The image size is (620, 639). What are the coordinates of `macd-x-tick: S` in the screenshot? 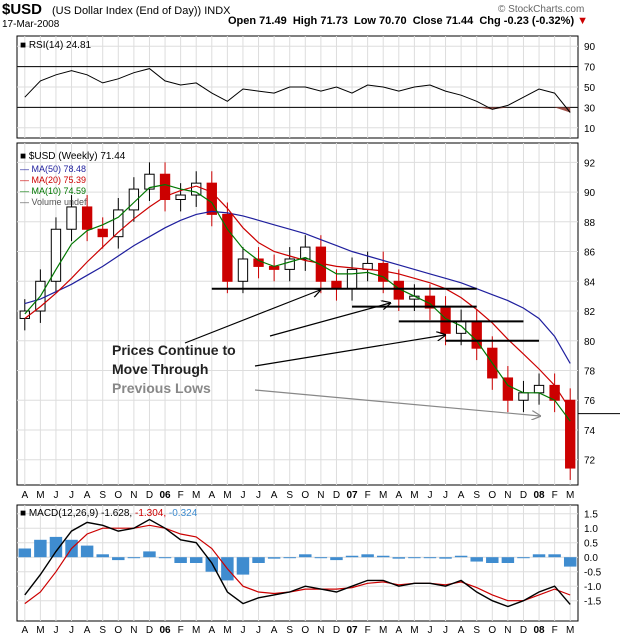 It's located at (102, 630).